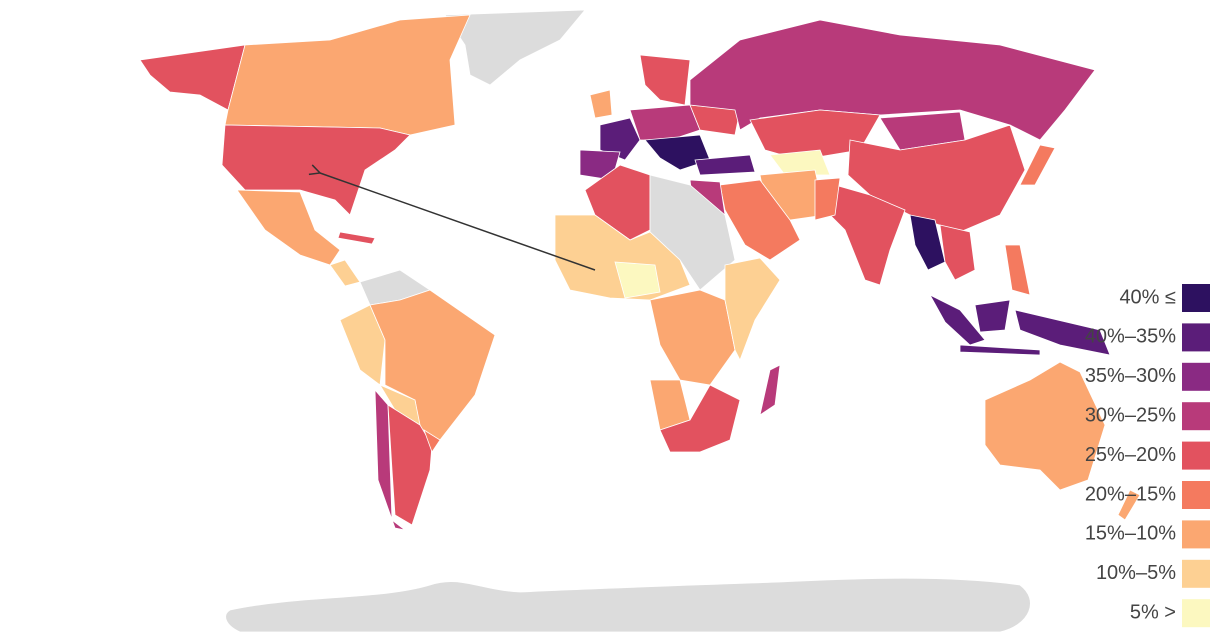  I want to click on indonesia-east, so click(1062, 332).